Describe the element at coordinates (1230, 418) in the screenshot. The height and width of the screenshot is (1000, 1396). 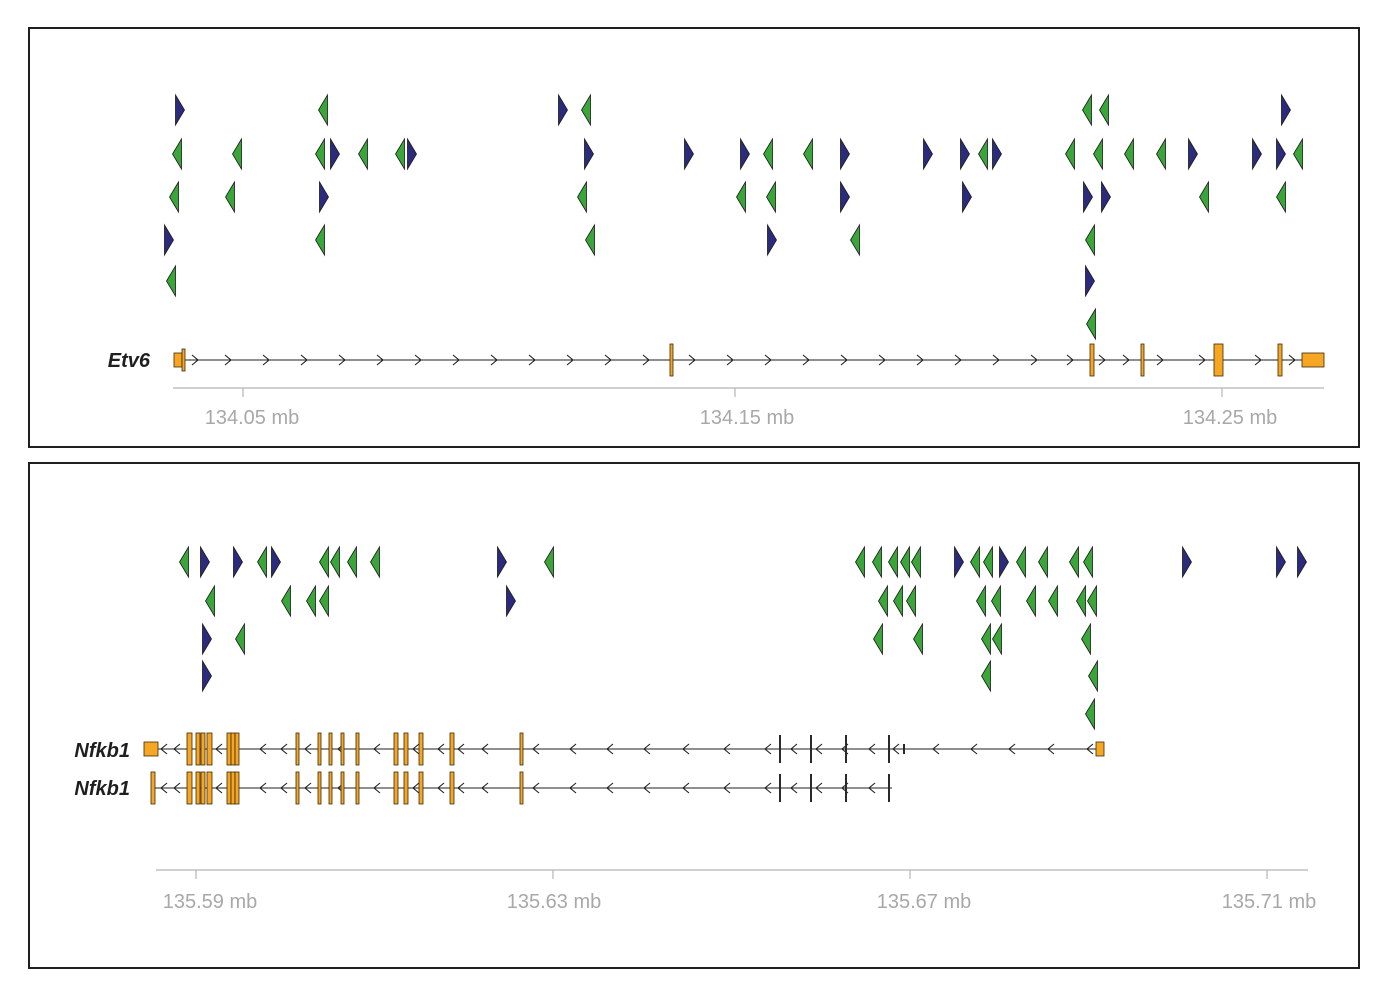
I see `axis-tick-label: 134.25 mb` at that location.